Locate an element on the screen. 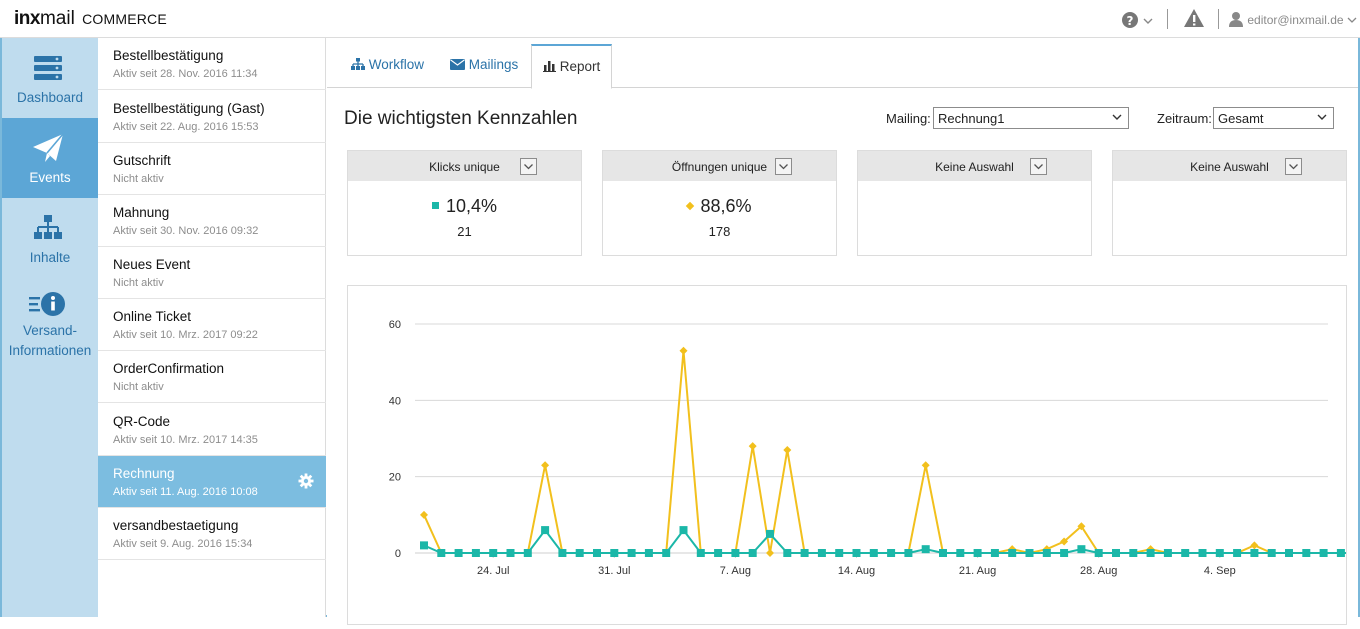  event-title: Neues Event is located at coordinates (152, 264).